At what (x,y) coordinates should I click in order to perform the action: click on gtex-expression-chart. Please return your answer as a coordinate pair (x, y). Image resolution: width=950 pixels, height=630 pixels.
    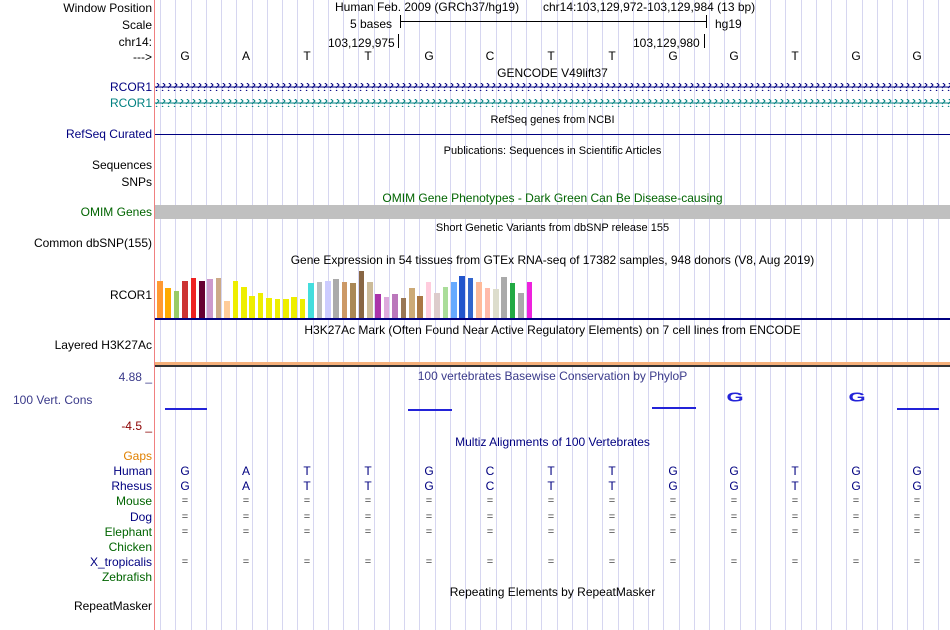
    Looking at the image, I should click on (345, 293).